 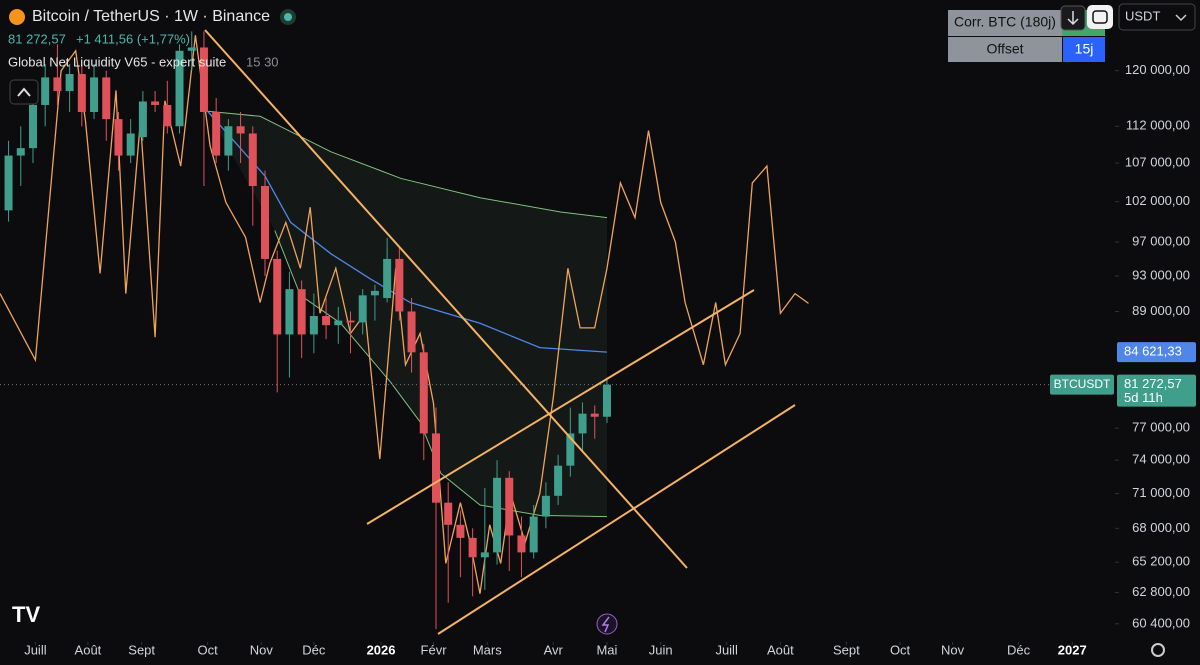 I want to click on last-price-tag, so click(x=1156, y=390).